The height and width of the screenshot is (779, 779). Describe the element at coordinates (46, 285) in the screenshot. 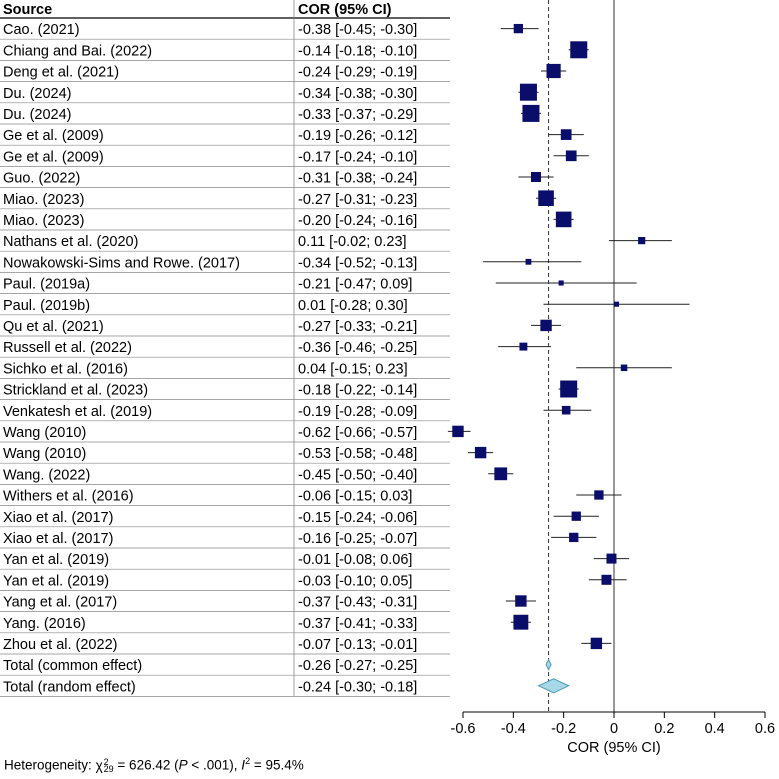

I see `row-source-12: Paul. (2019a)` at that location.